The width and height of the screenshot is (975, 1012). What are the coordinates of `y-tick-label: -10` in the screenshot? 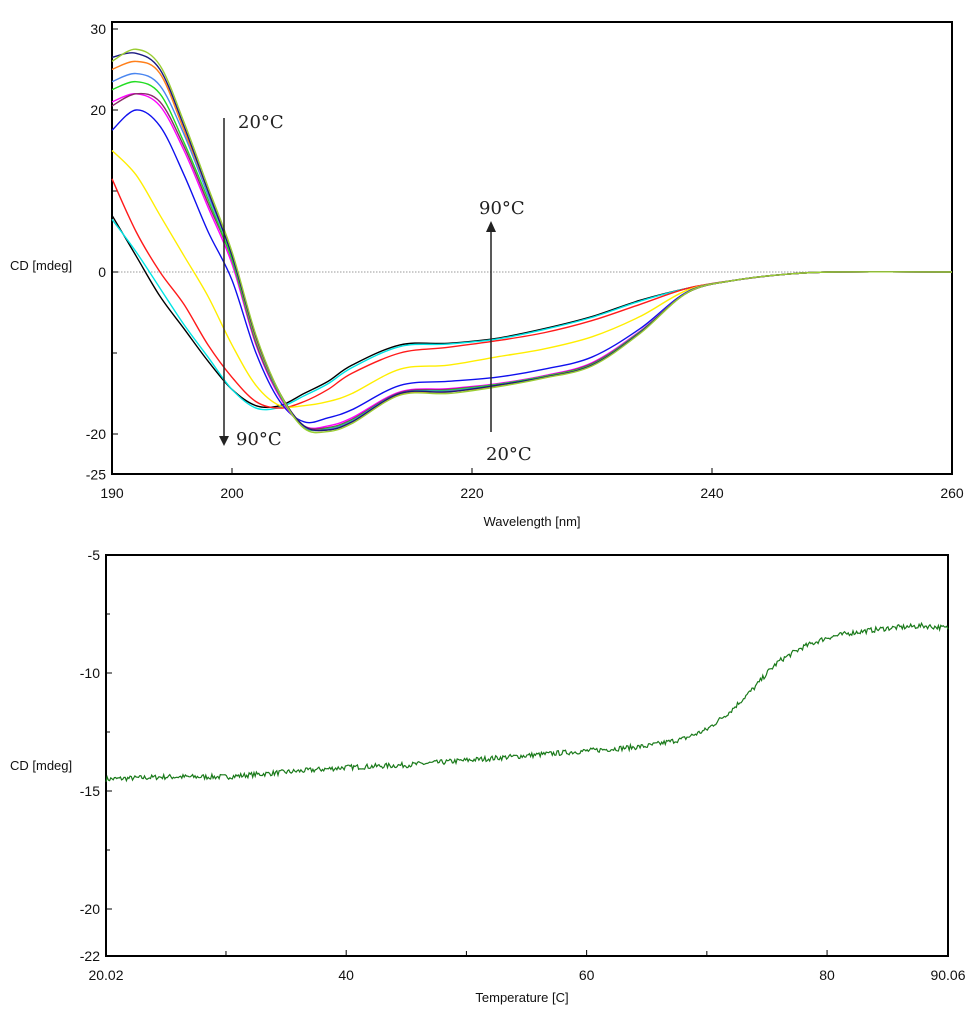 It's located at (90, 673).